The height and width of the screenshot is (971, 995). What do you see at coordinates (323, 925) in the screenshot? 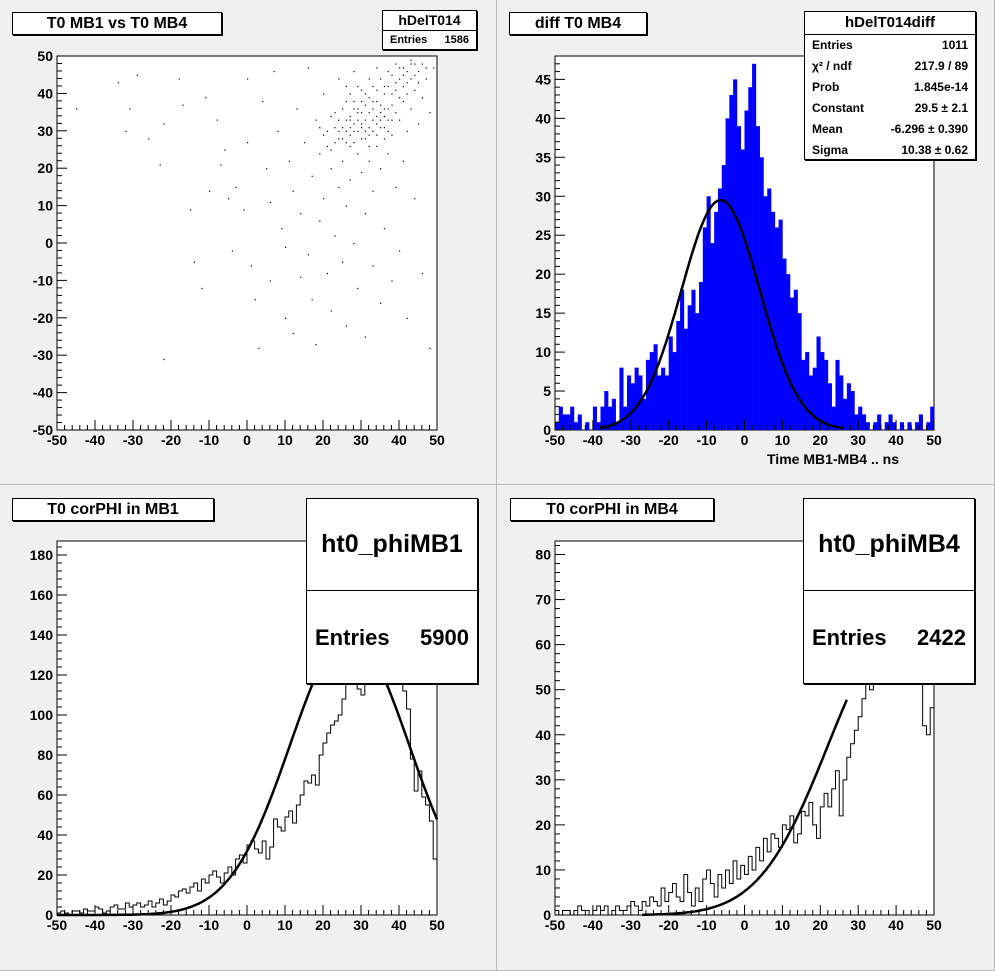
I see `x-tick-label: 20` at bounding box center [323, 925].